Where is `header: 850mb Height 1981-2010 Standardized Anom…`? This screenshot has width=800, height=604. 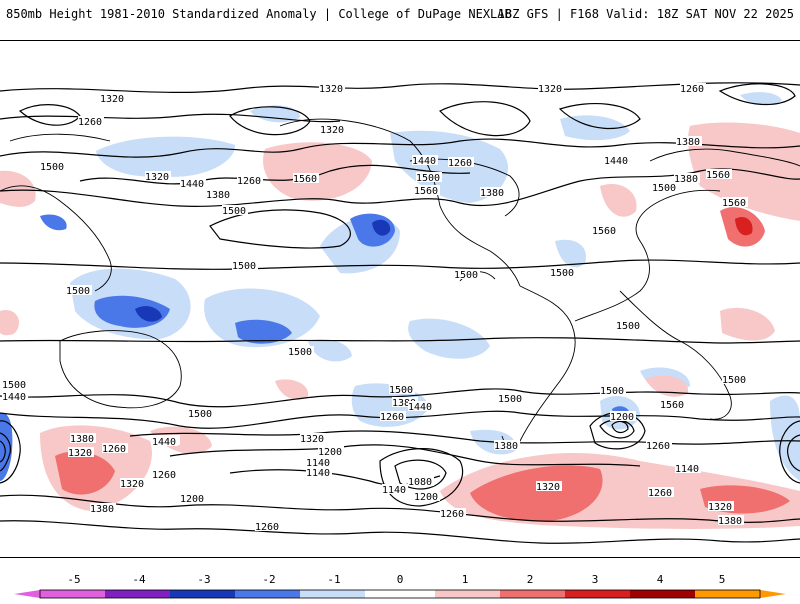
header: 850mb Height 1981-2010 Standardized Anom… is located at coordinates (400, 15).